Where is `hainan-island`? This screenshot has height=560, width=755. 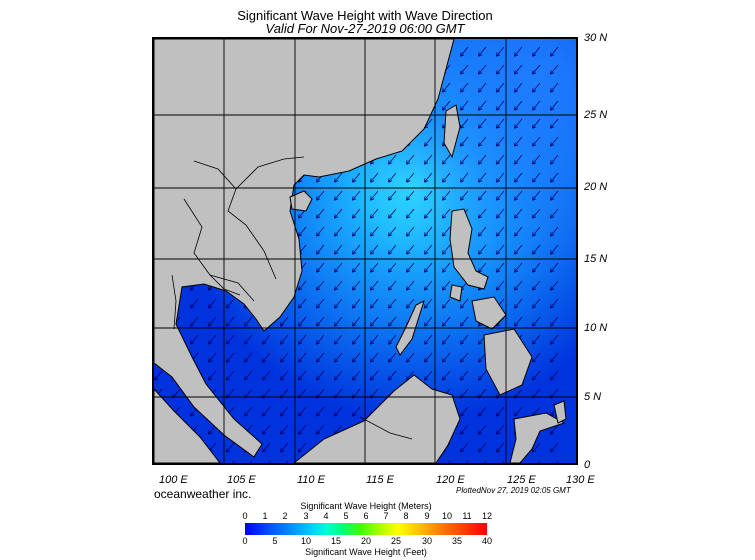 hainan-island is located at coordinates (301, 201).